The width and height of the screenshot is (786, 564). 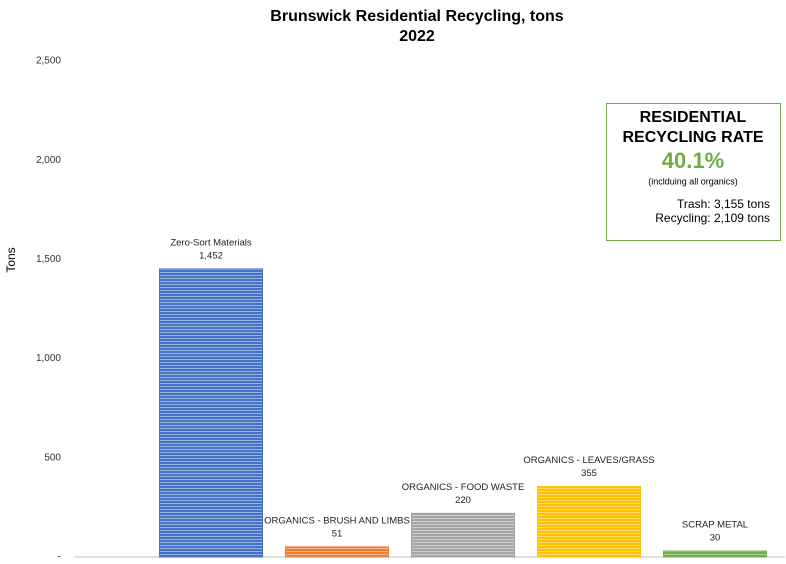 I want to click on chart-title: Brunswick Residential Recycling, tons, so click(x=417, y=16).